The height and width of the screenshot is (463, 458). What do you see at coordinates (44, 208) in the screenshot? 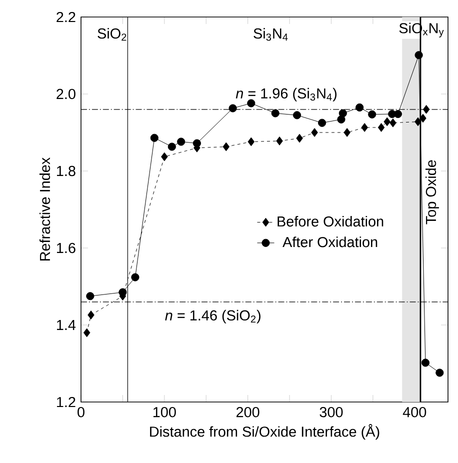
I see `y-axis-title: Refractive Index` at bounding box center [44, 208].